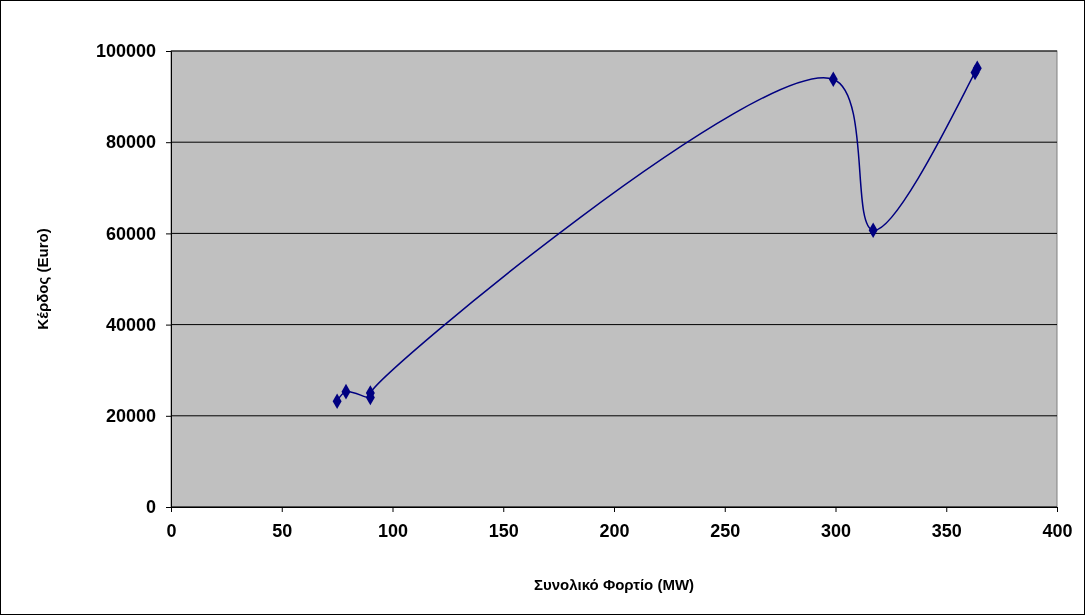  What do you see at coordinates (130, 324) in the screenshot?
I see `y-tick-label: 40000` at bounding box center [130, 324].